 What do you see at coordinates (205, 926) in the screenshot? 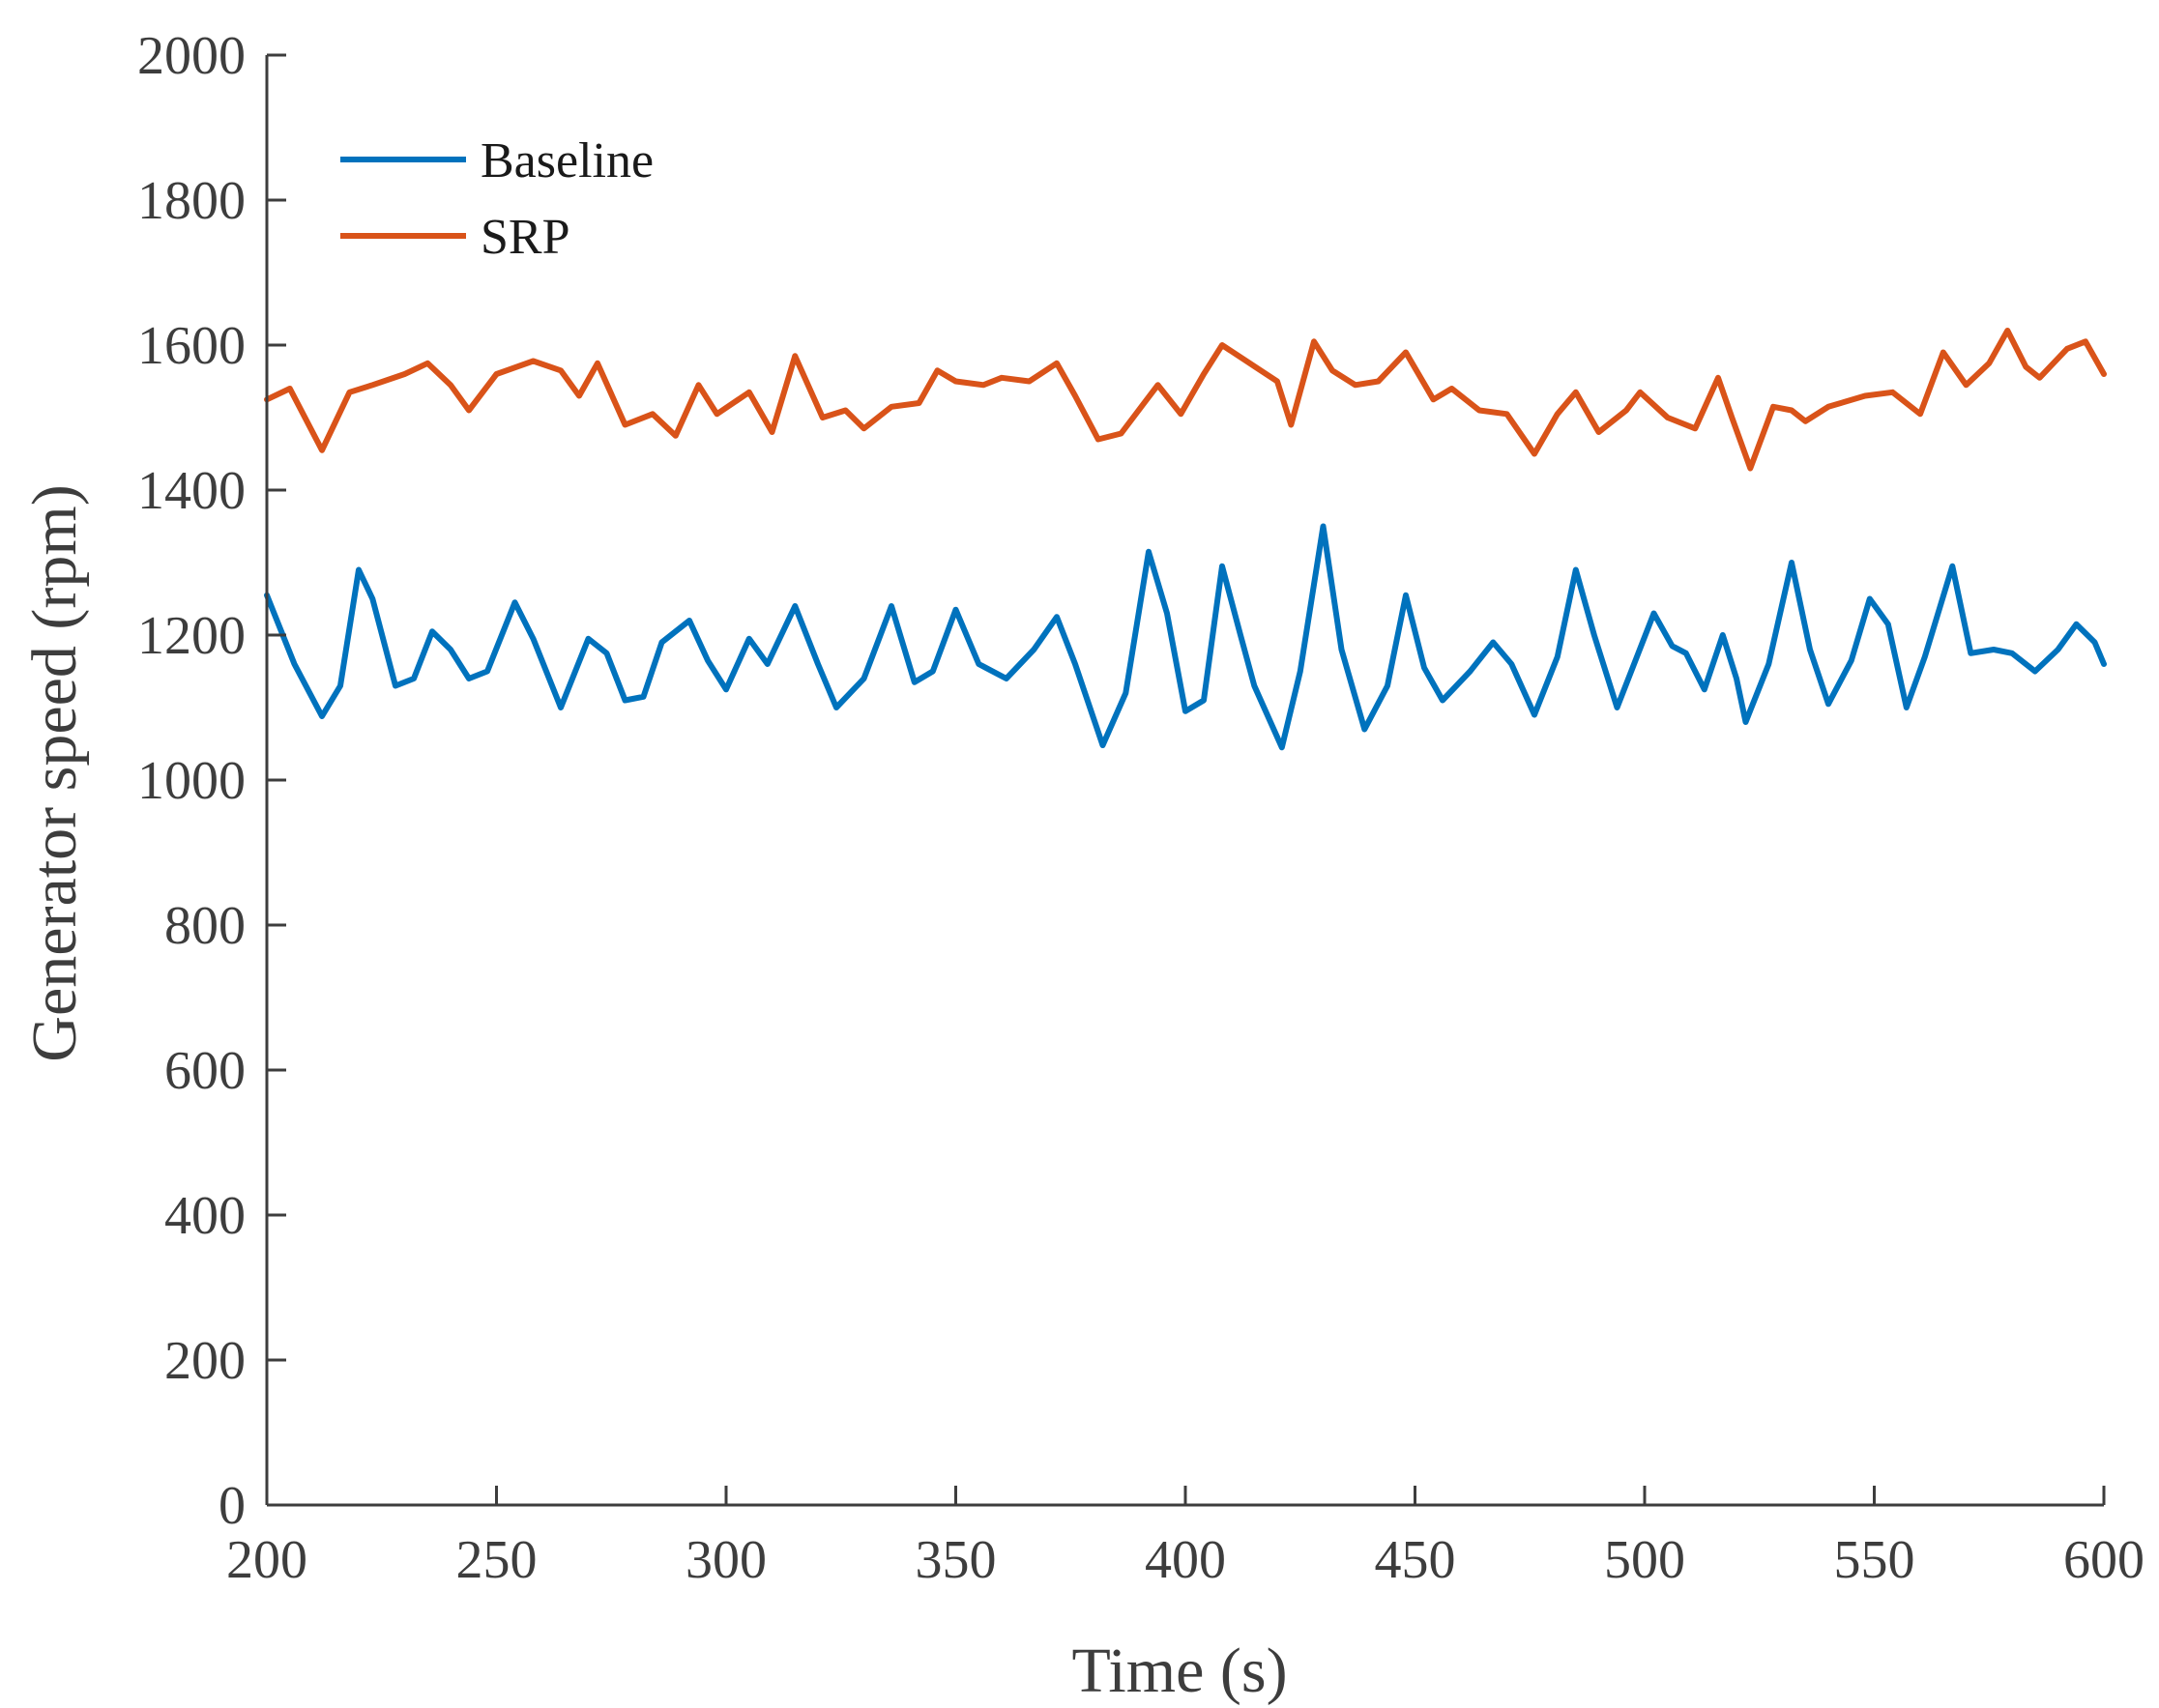
I see `y-tick-label: 800` at bounding box center [205, 926].